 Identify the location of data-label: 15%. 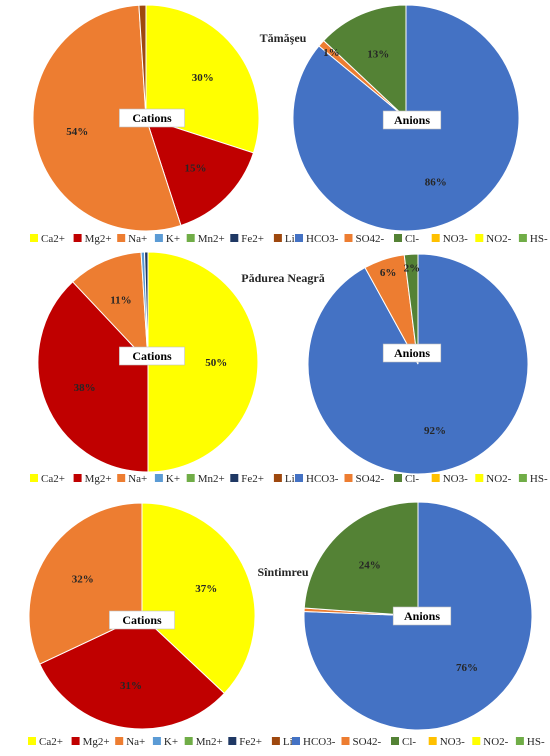
(196, 169).